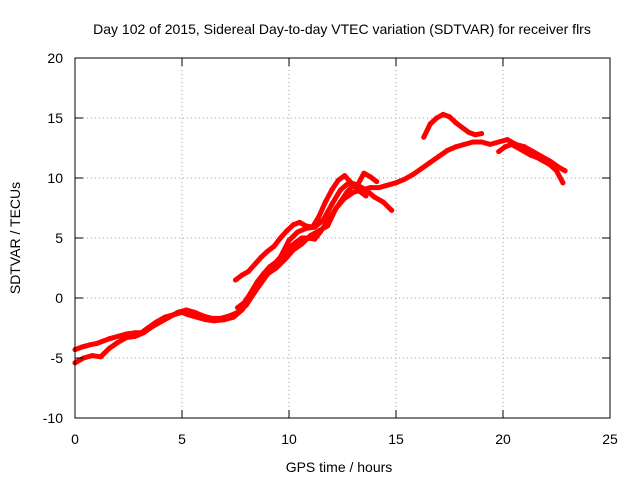 Image resolution: width=640 pixels, height=480 pixels. What do you see at coordinates (503, 439) in the screenshot?
I see `x-tick-label: 20` at bounding box center [503, 439].